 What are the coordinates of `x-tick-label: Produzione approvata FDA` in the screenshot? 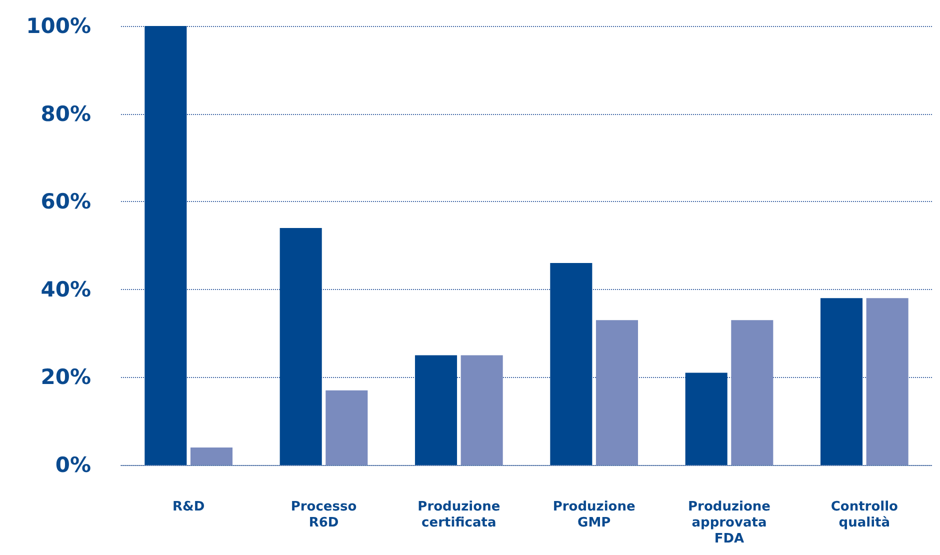 It's located at (729, 523).